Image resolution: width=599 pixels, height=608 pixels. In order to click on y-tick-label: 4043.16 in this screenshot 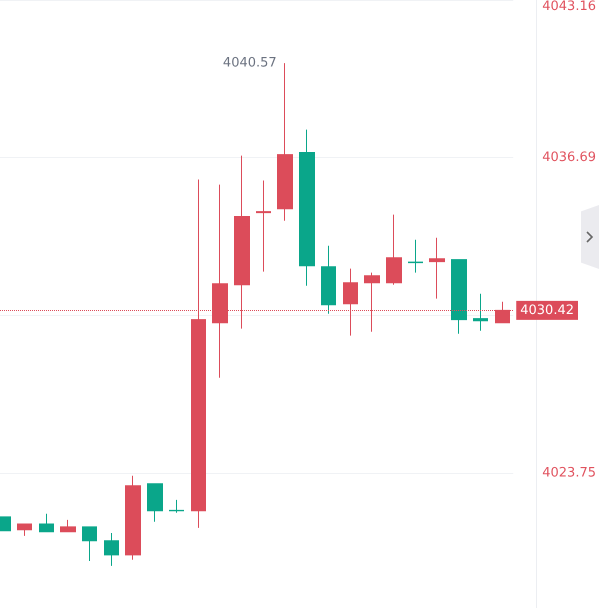, I will do `click(569, 7)`.